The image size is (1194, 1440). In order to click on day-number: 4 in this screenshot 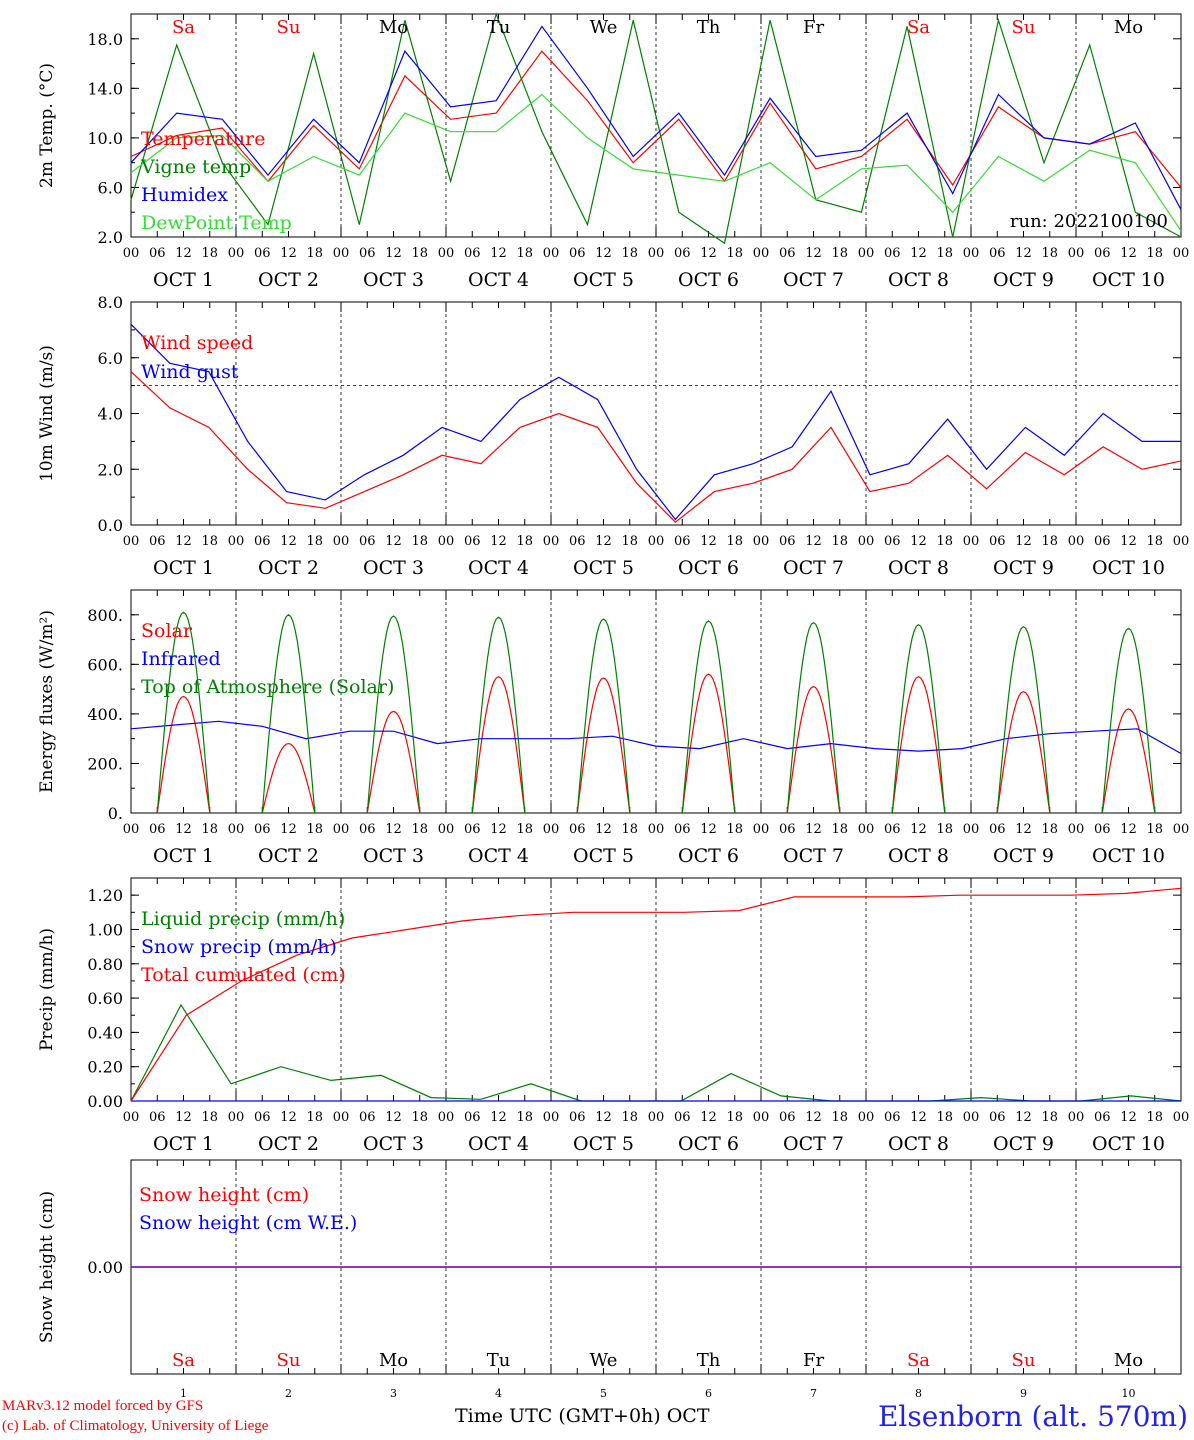, I will do `click(498, 1393)`.